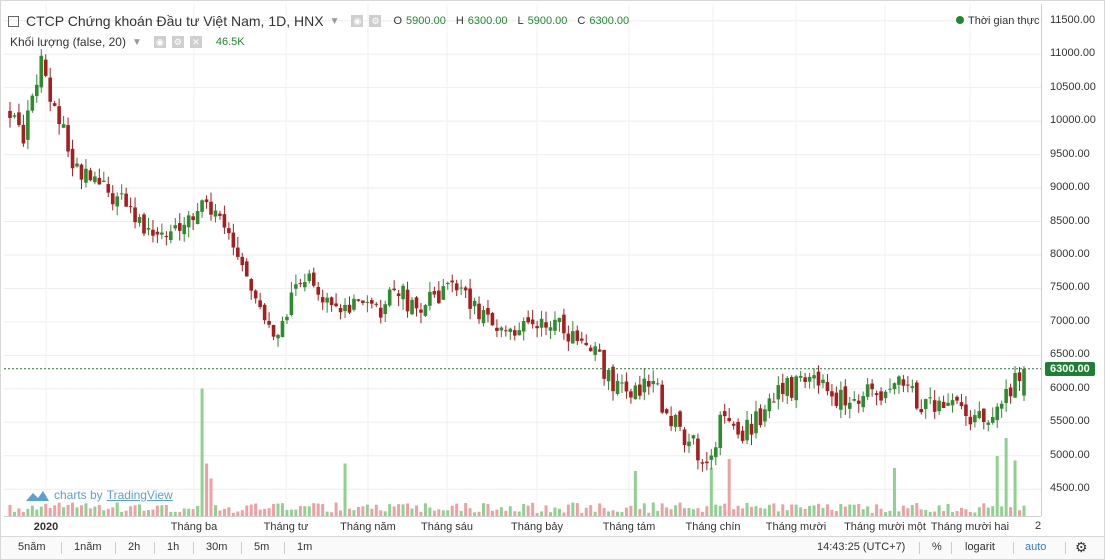  What do you see at coordinates (230, 42) in the screenshot?
I see `volume-value: 46.5K` at bounding box center [230, 42].